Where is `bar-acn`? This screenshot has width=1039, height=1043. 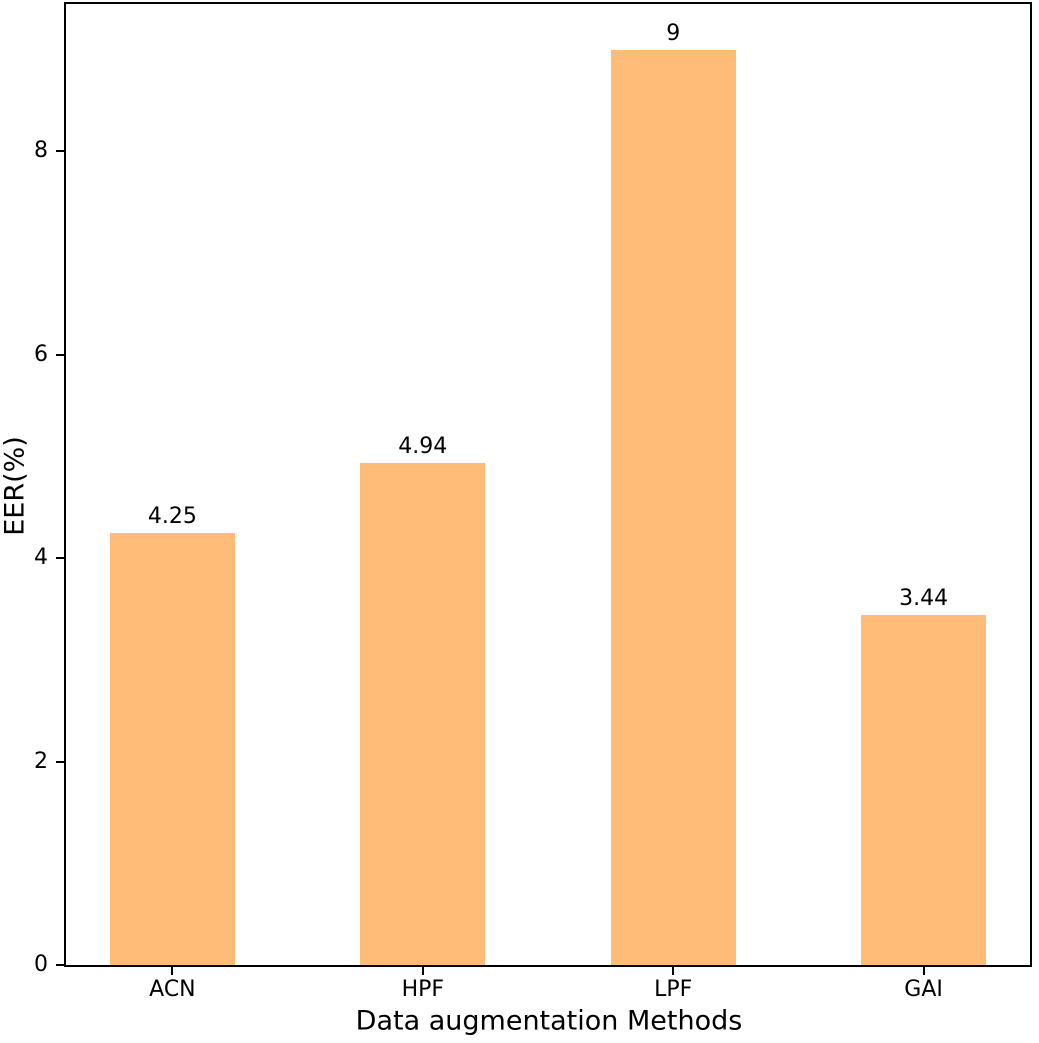 bar-acn is located at coordinates (172, 748).